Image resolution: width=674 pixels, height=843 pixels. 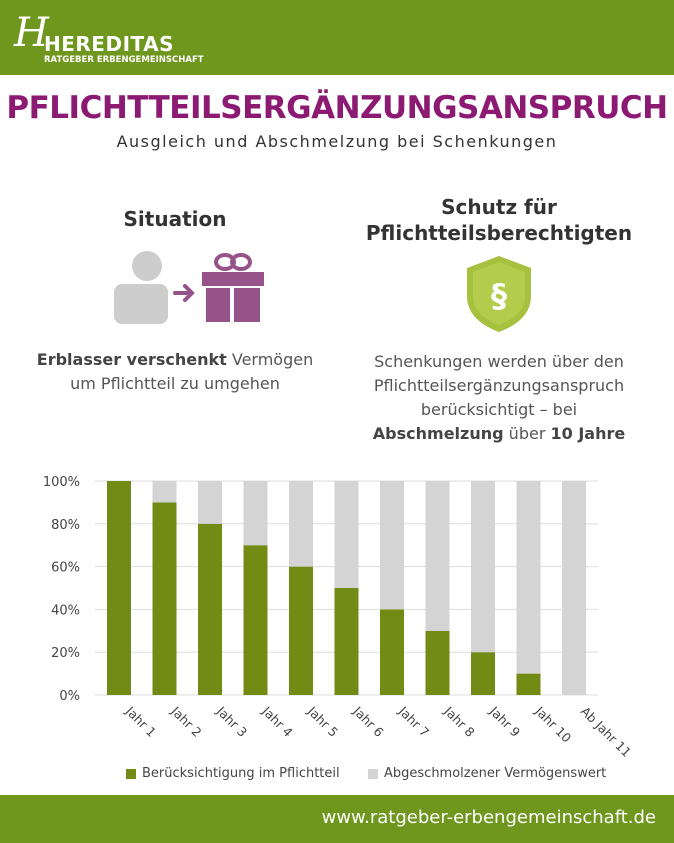 I want to click on x-tick-label: Jahr 9, so click(x=504, y=721).